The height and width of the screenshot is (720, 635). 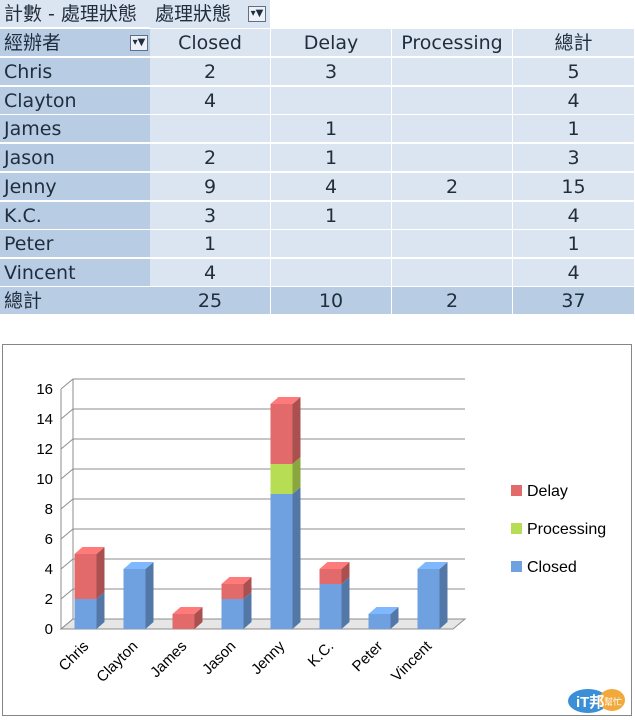 I want to click on cell-total: 1, so click(x=574, y=244).